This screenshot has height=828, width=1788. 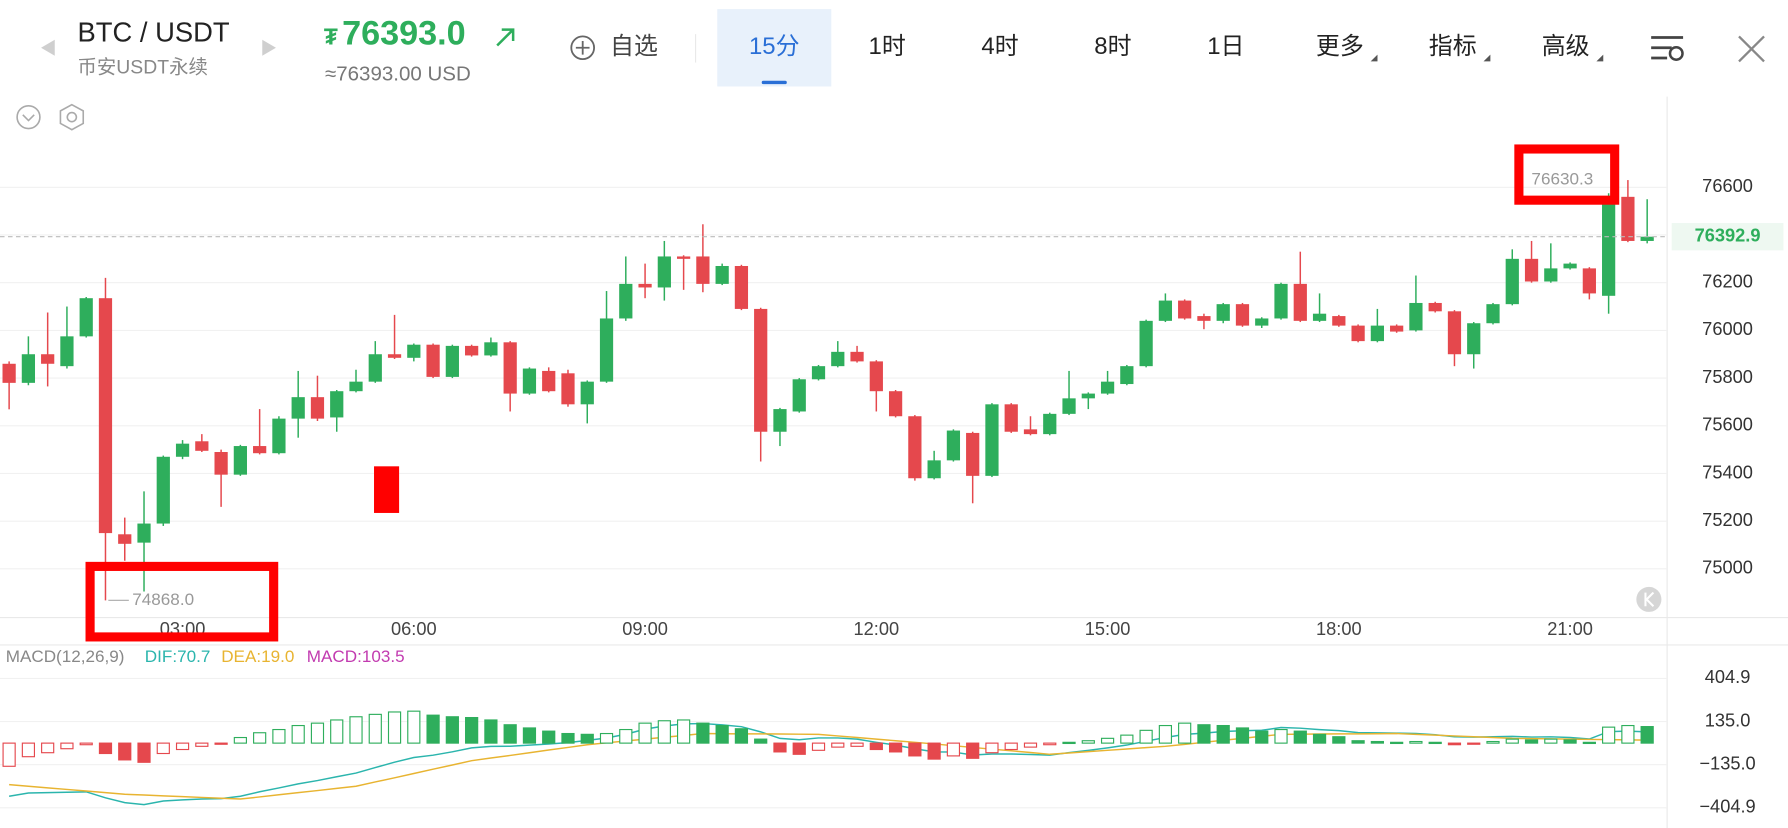 What do you see at coordinates (1727, 568) in the screenshot?
I see `y-tick-label: 75000` at bounding box center [1727, 568].